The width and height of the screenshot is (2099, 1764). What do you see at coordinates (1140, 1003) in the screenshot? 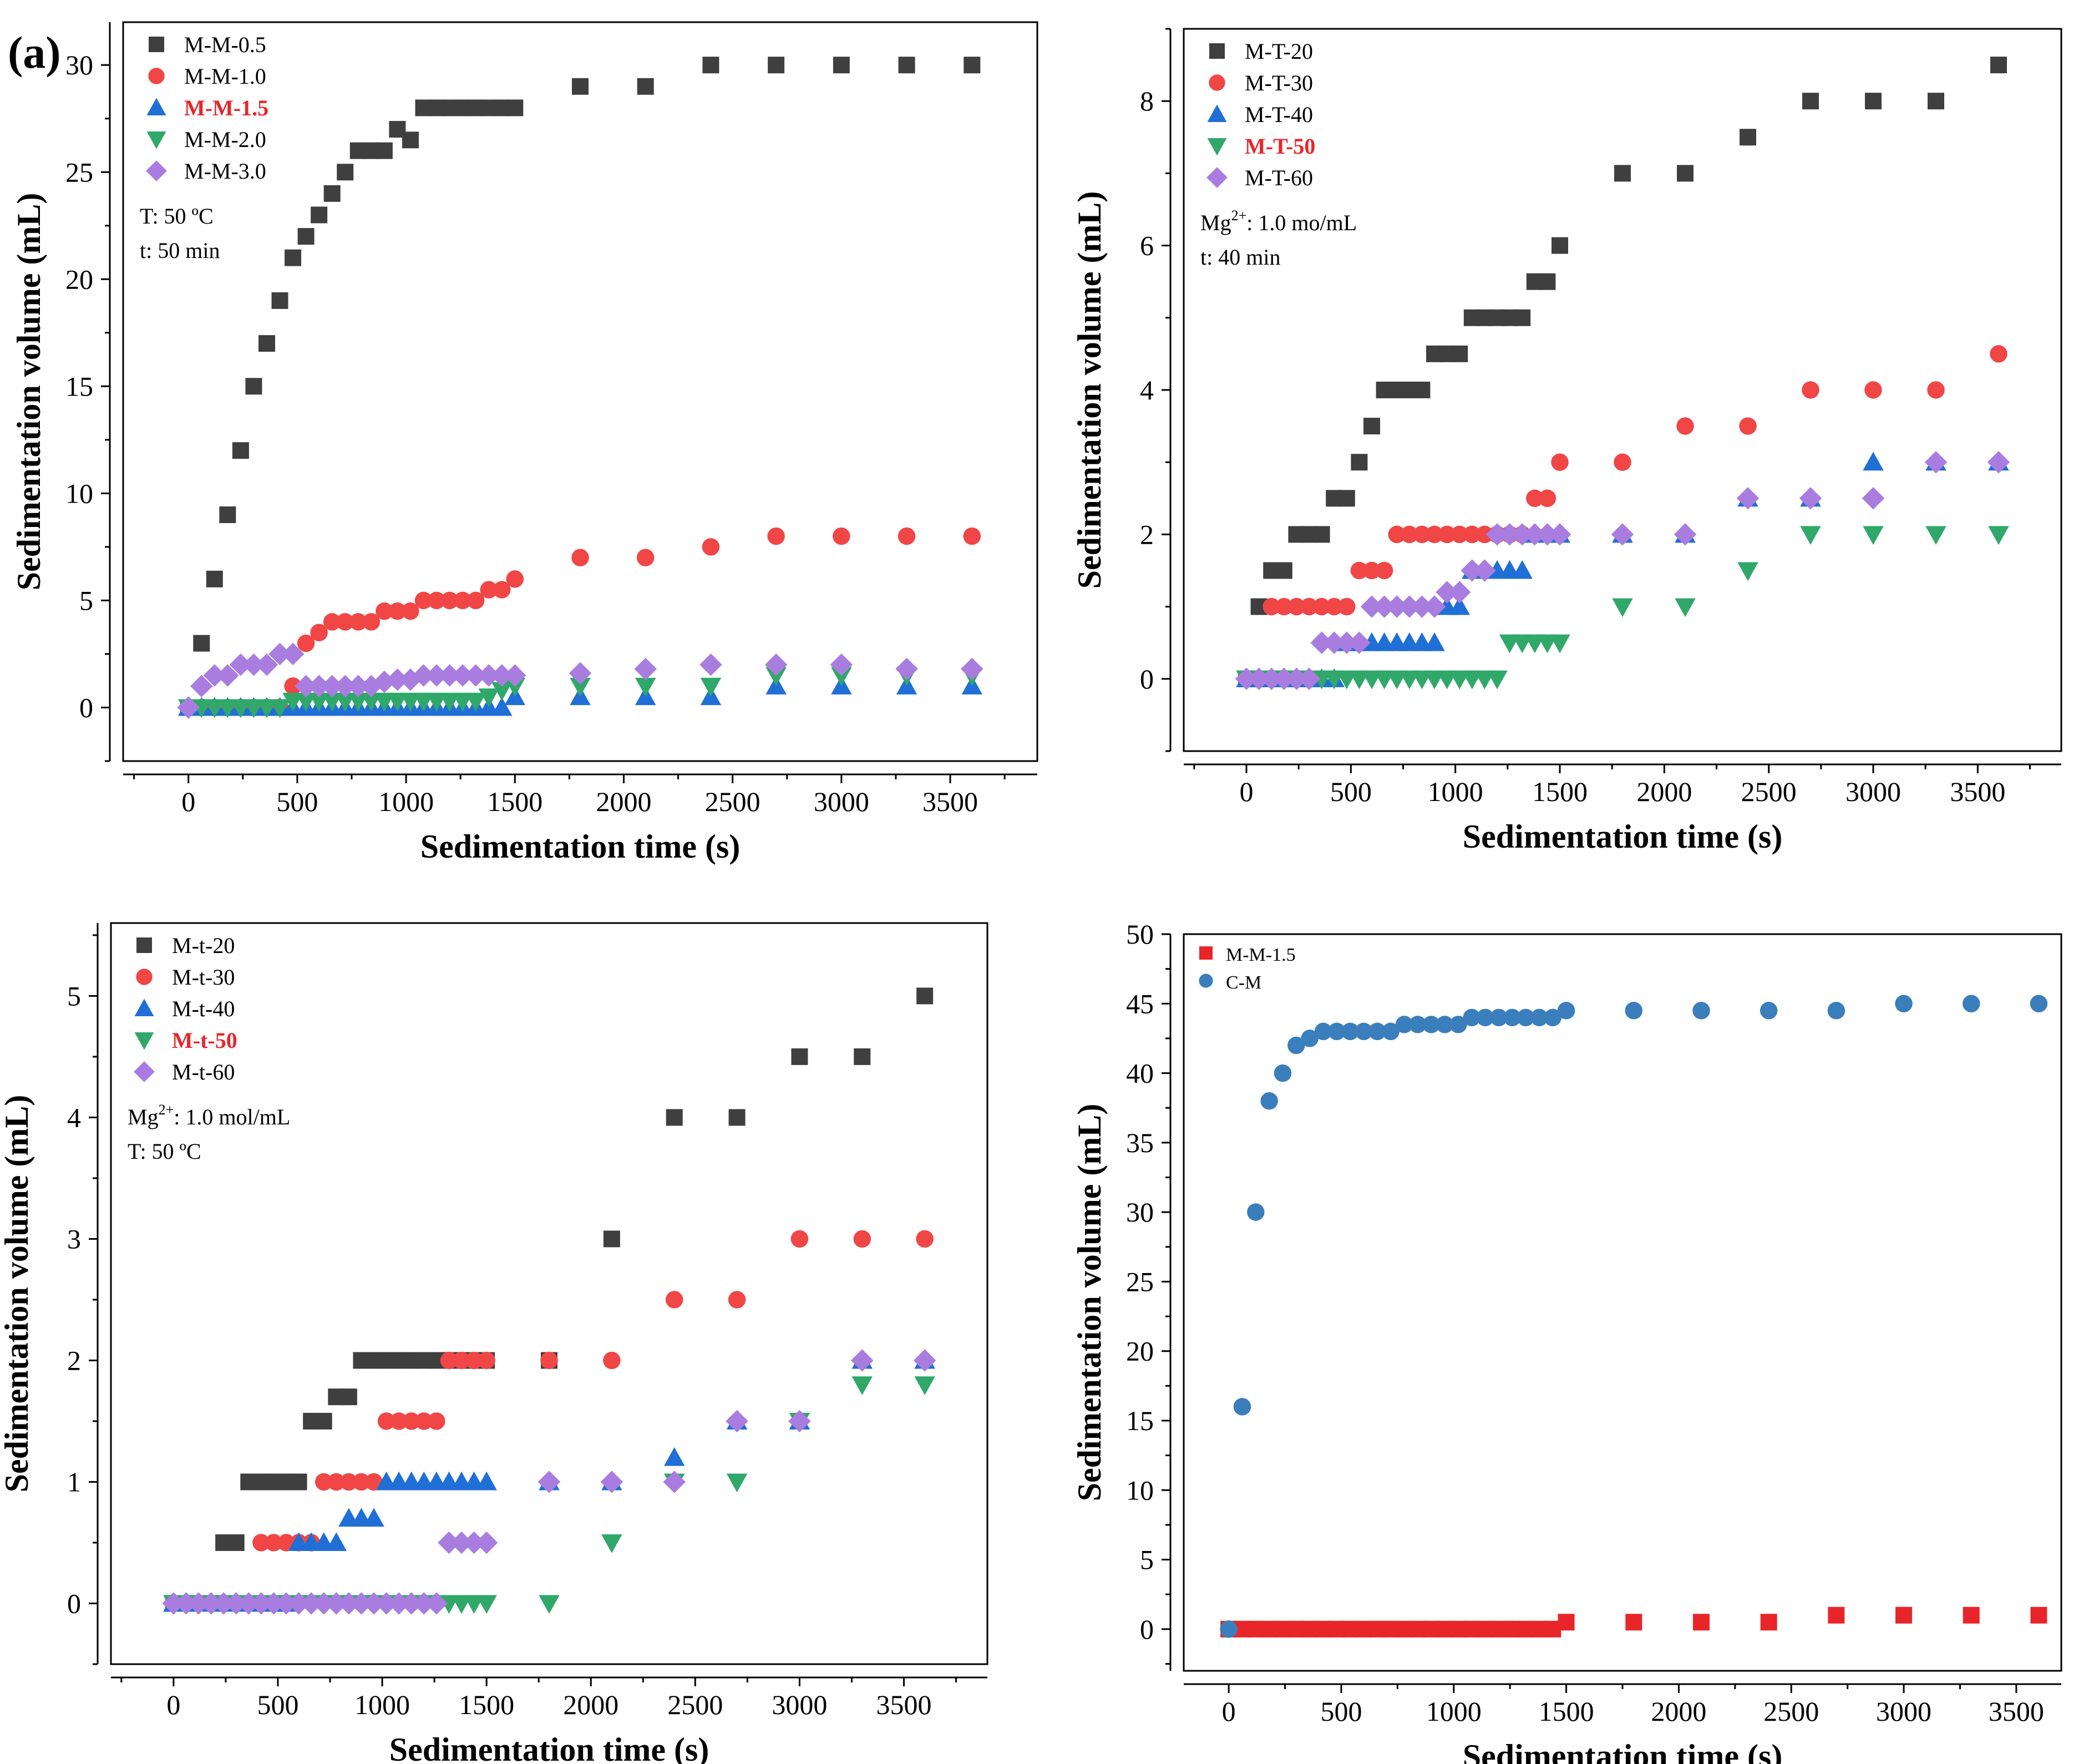
I see `y-tick-label: 45` at bounding box center [1140, 1003].